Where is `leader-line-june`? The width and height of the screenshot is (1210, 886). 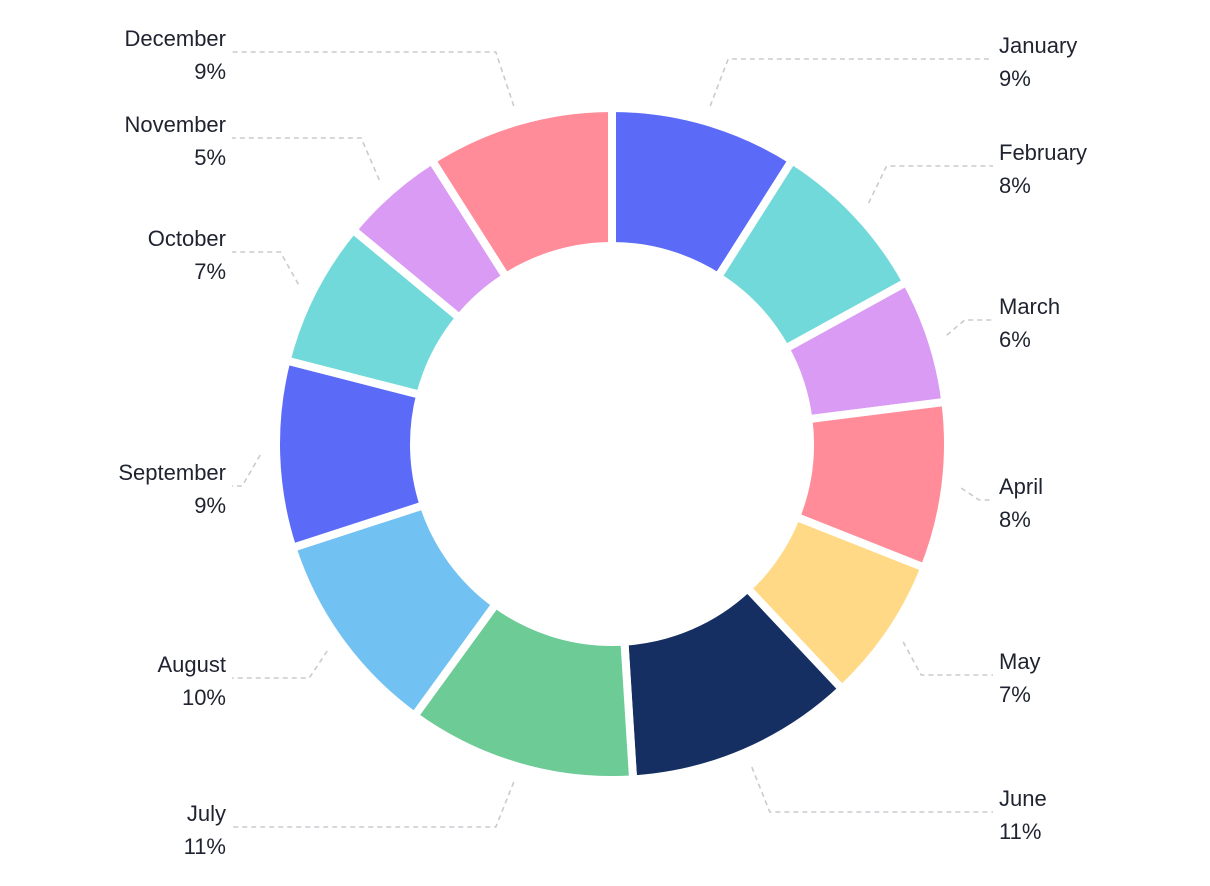
leader-line-june is located at coordinates (872, 789).